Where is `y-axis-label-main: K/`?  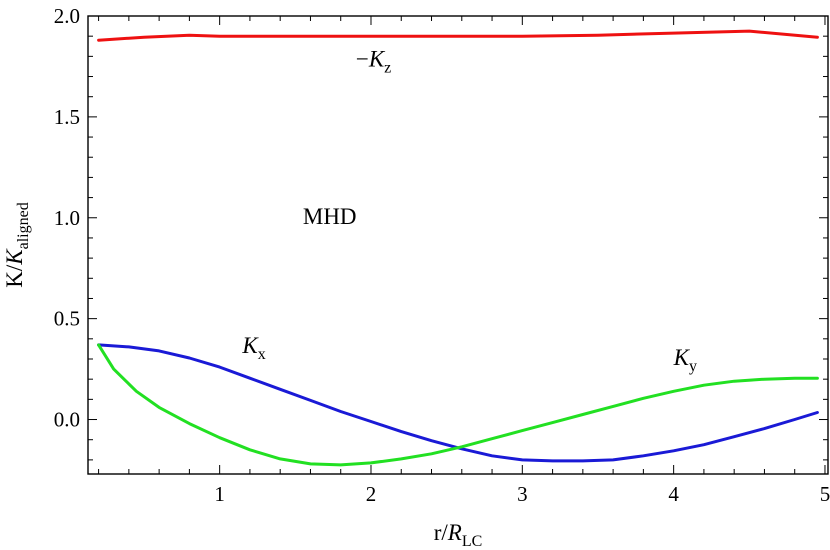 y-axis-label-main: K/ is located at coordinates (14, 276).